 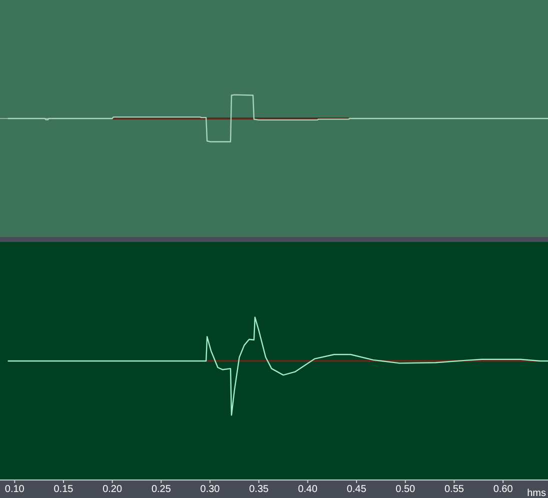 What do you see at coordinates (210, 490) in the screenshot?
I see `x-tick-label: 0.30` at bounding box center [210, 490].